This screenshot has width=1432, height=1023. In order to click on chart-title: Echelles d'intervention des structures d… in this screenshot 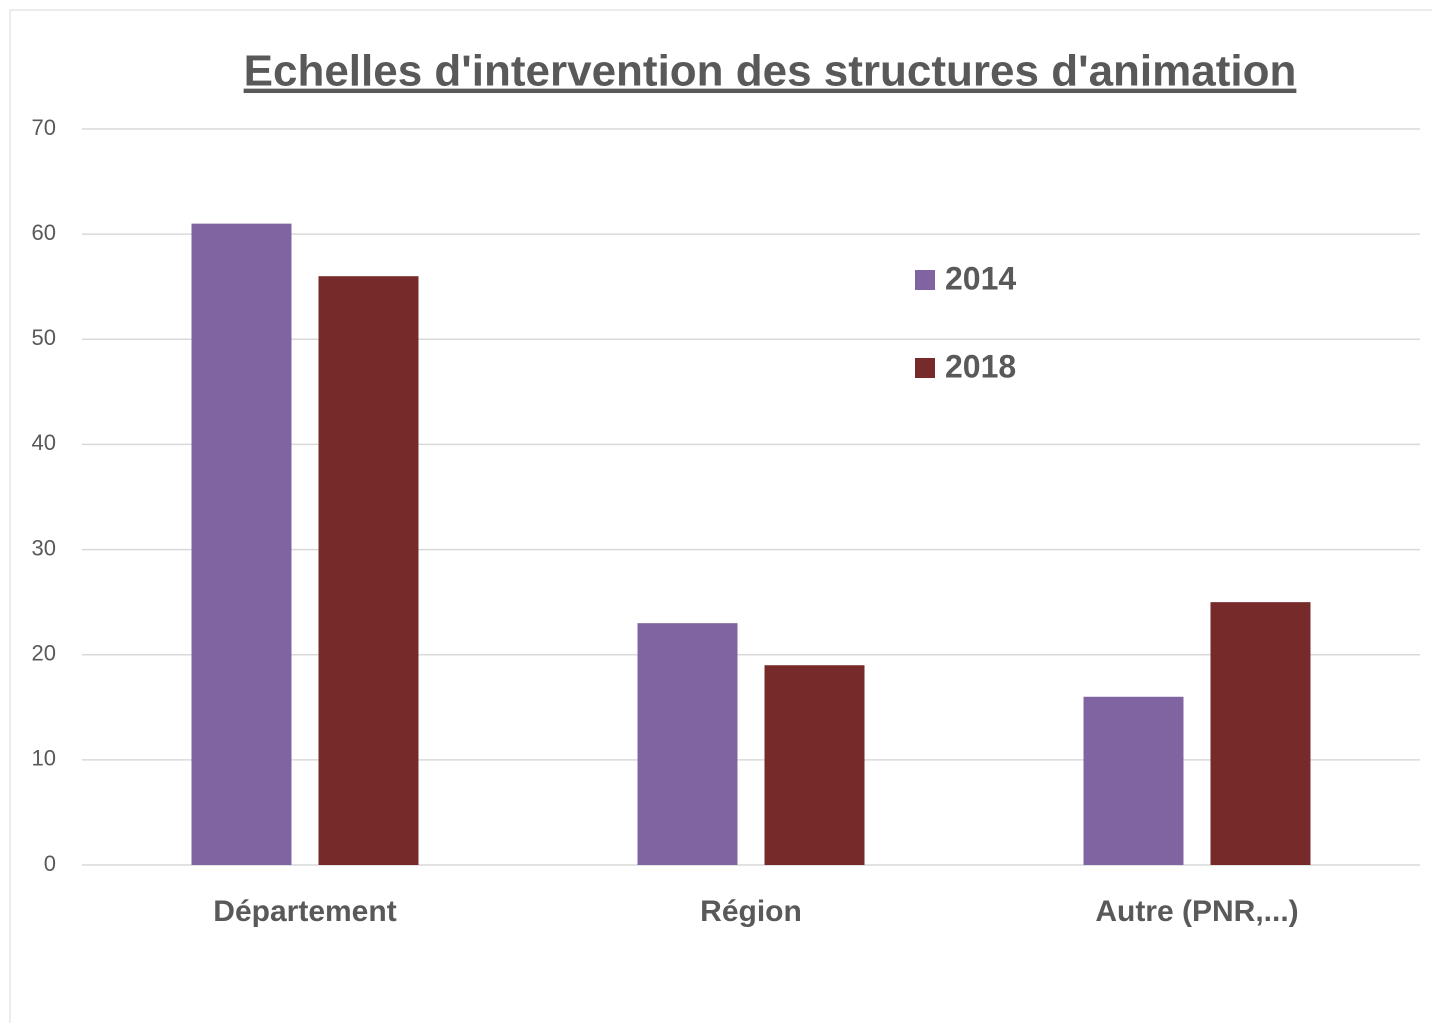, I will do `click(770, 71)`.